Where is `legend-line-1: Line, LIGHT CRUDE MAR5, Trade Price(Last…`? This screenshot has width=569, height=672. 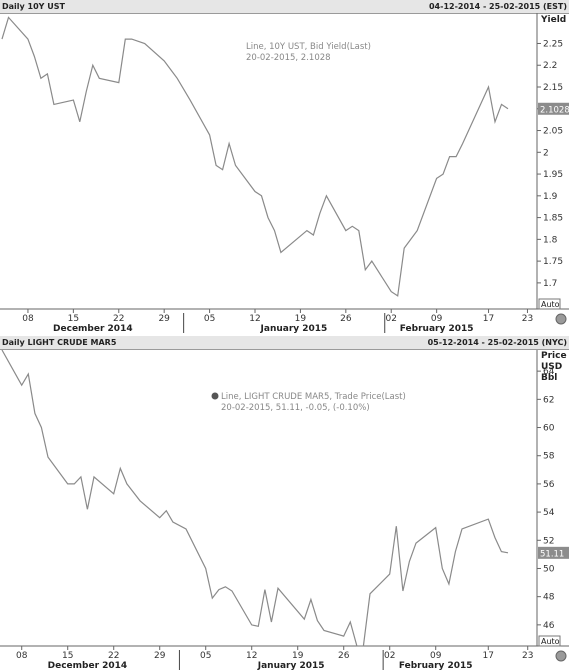 legend-line-1: Line, LIGHT CRUDE MAR5, Trade Price(Last… is located at coordinates (313, 397).